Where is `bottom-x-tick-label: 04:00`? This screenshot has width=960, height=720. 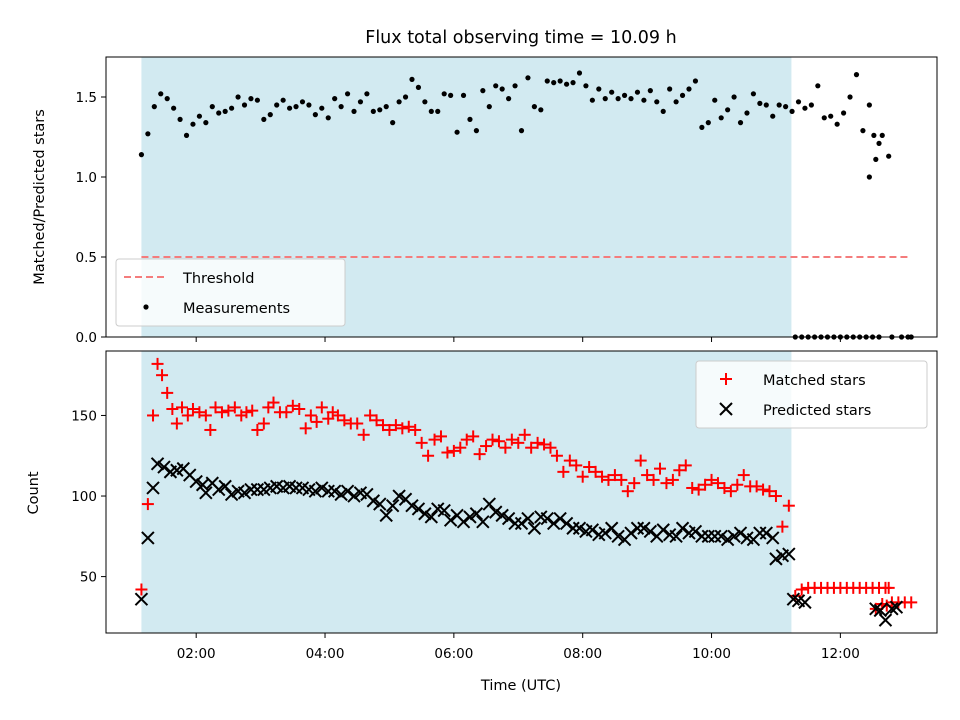 bottom-x-tick-label: 04:00 is located at coordinates (325, 654).